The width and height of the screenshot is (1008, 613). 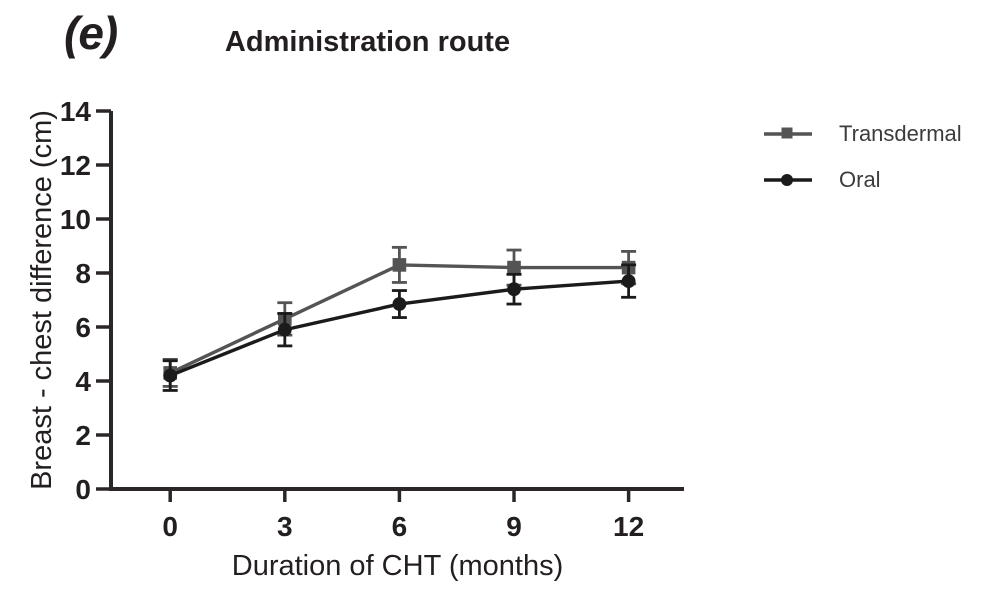 I want to click on x-tick-label: 9, so click(x=514, y=526).